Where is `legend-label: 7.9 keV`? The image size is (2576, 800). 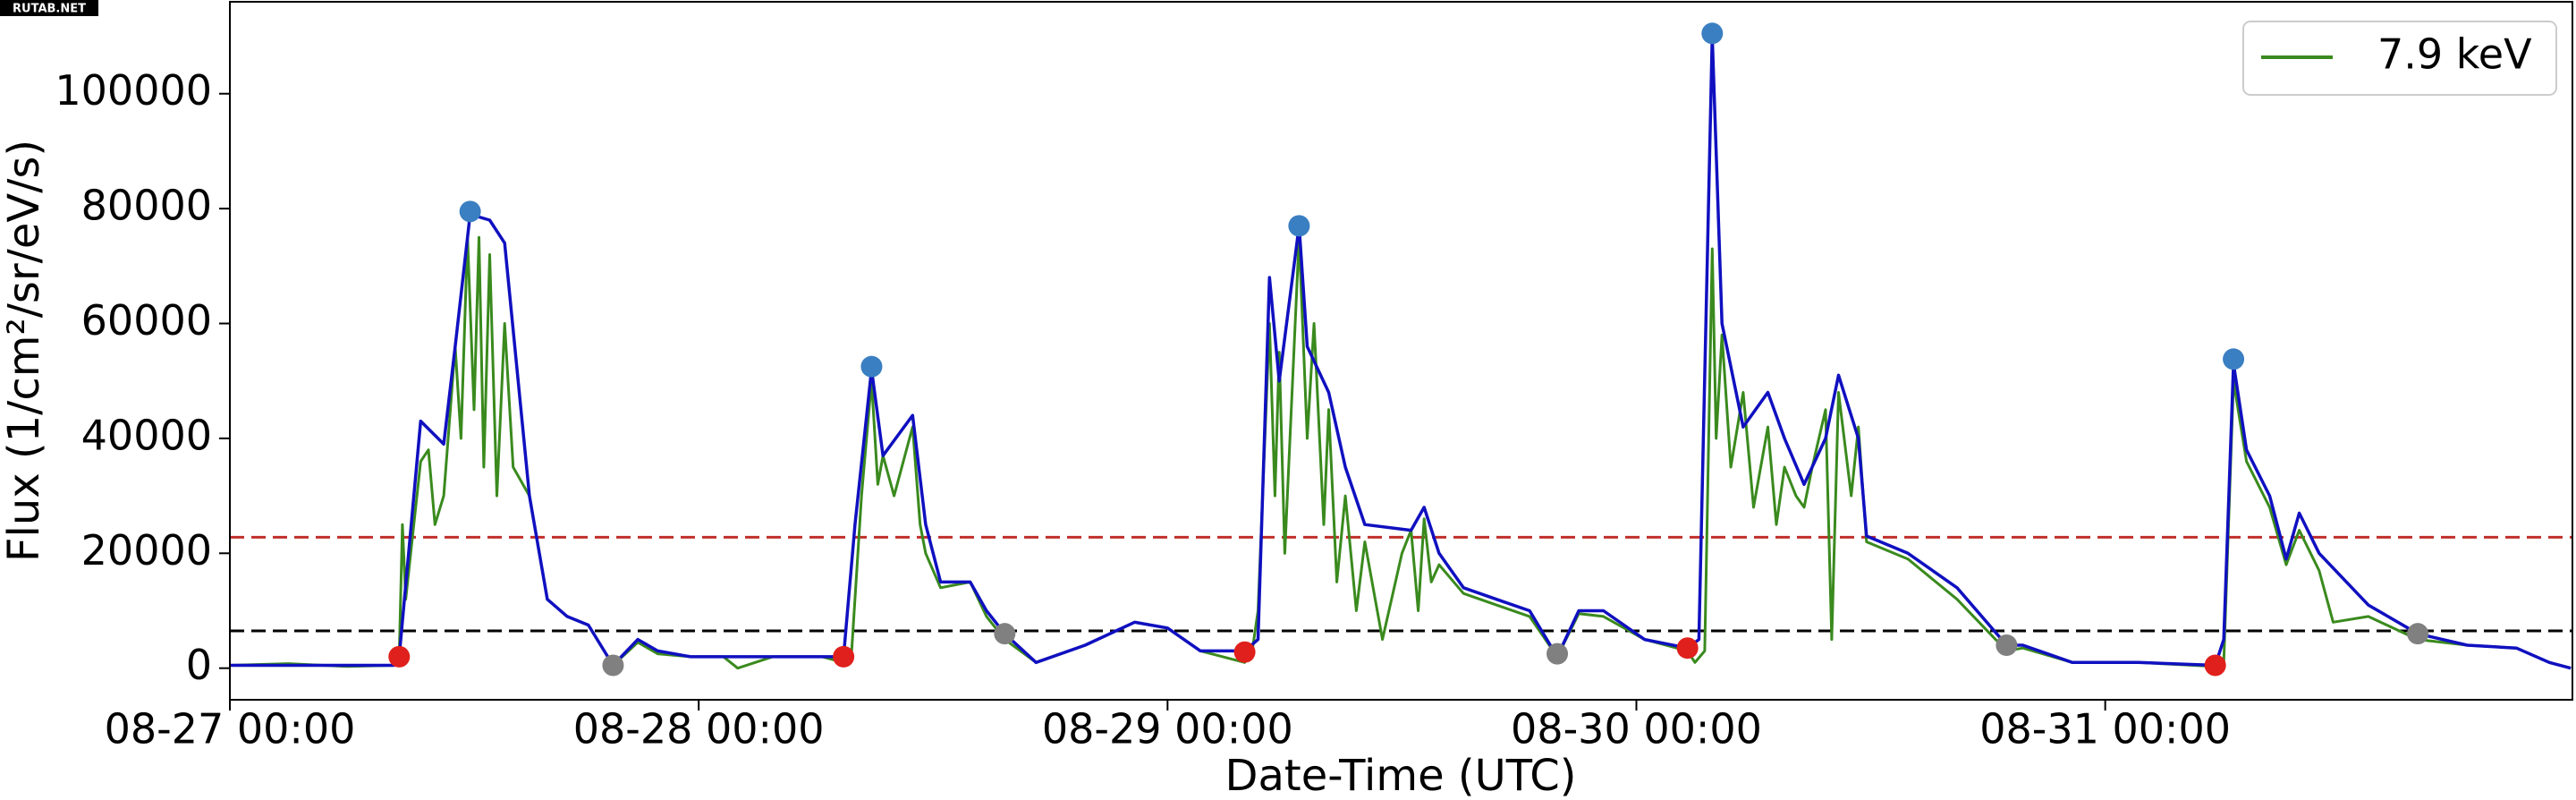 legend-label: 7.9 keV is located at coordinates (2454, 54).